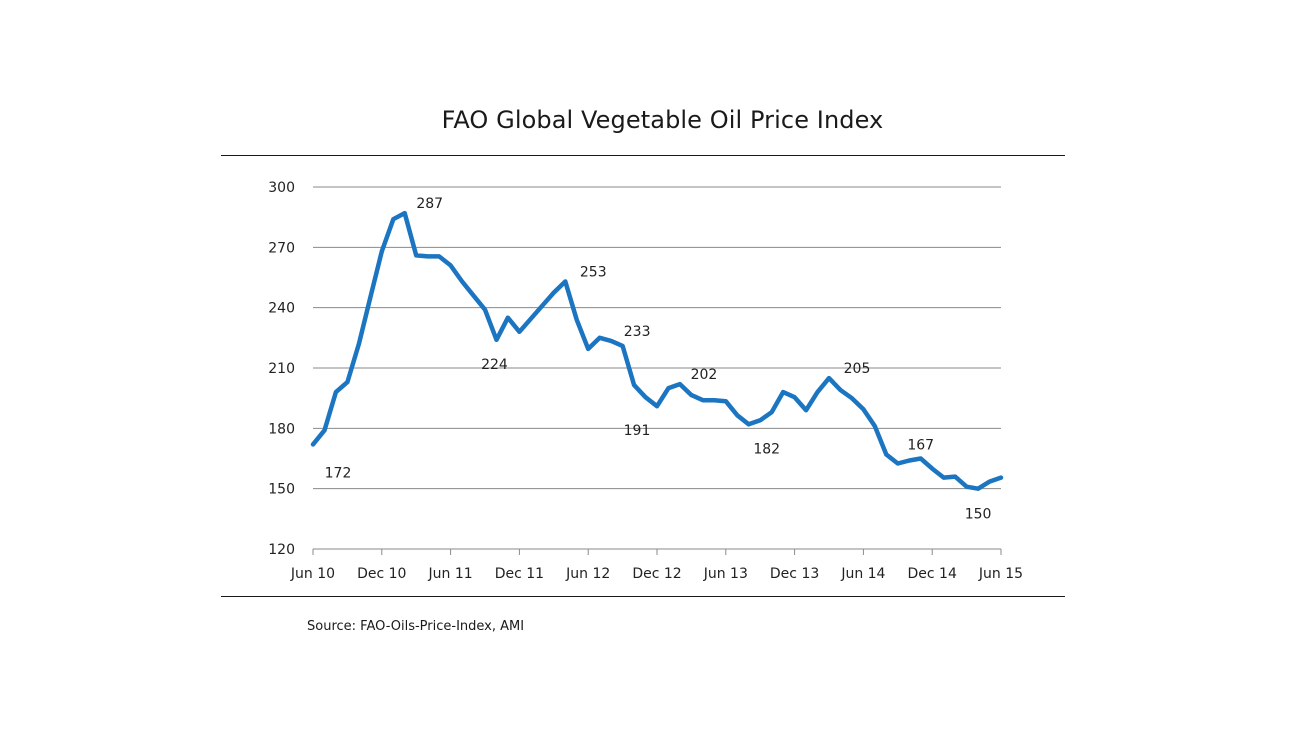 This screenshot has width=1300, height=731. What do you see at coordinates (1000, 574) in the screenshot?
I see `x-tick-label: Jun 15` at bounding box center [1000, 574].